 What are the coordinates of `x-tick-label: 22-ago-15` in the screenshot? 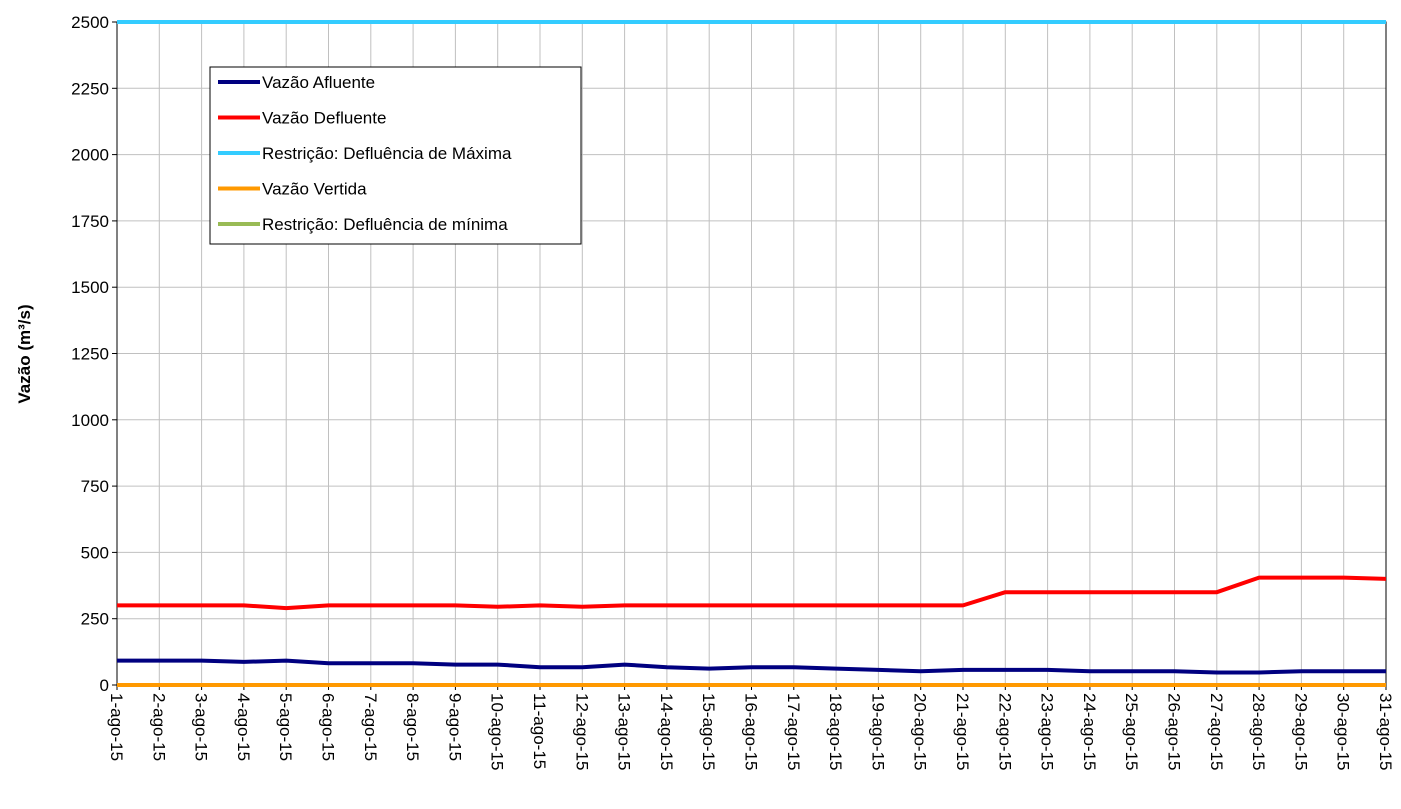 It's located at (1004, 732).